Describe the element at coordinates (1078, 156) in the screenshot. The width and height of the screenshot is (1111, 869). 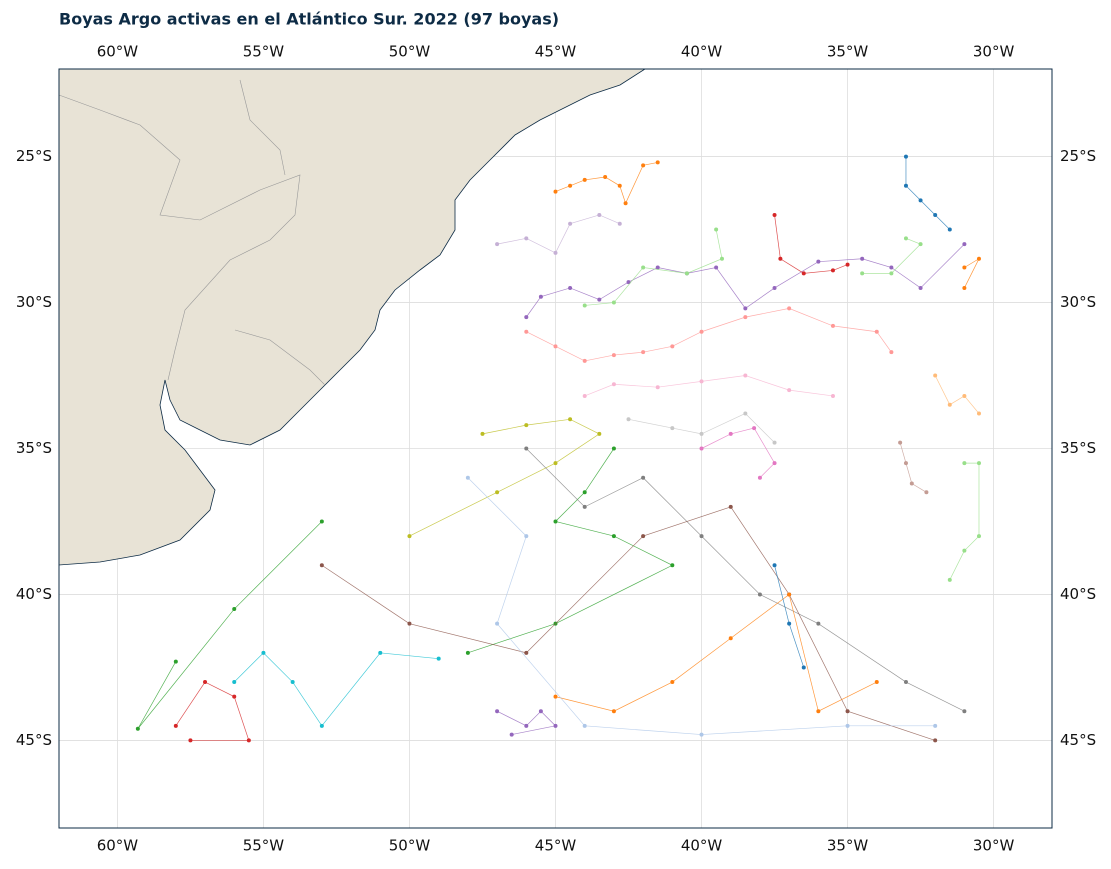
I see `y-tick-label: 25°S` at that location.